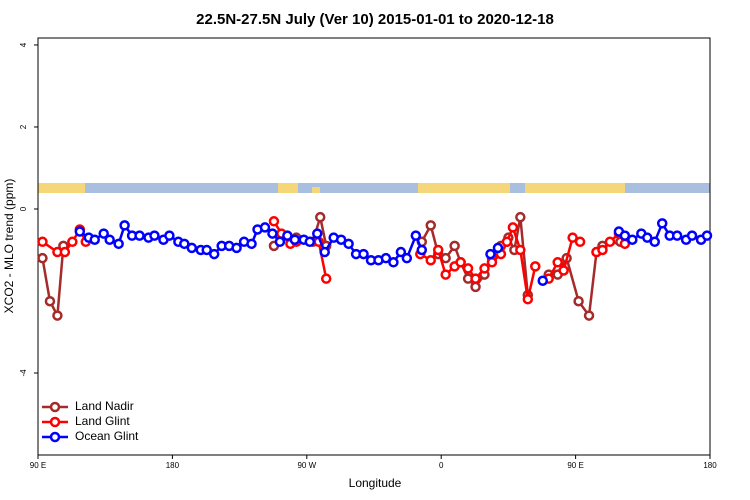 The height and width of the screenshot is (500, 750). I want to click on x-tick-label: 0, so click(441, 465).